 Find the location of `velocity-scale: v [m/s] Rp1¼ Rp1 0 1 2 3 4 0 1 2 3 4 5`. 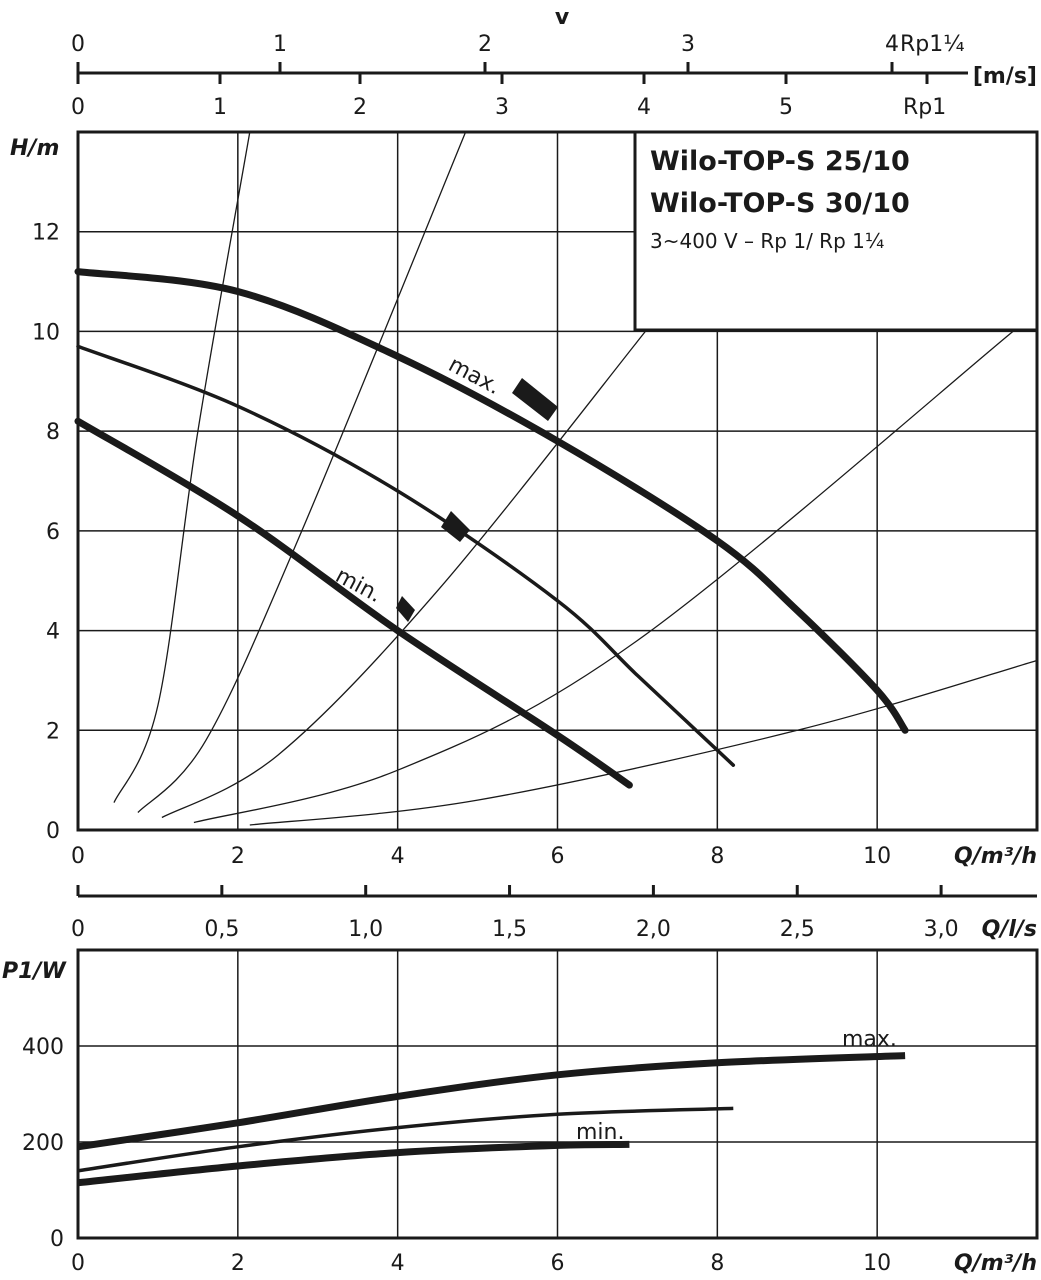

velocity-scale: v [m/s] Rp1¼ Rp1 0 1 2 3 4 0 1 2 3 4 5 is located at coordinates (554, 62).